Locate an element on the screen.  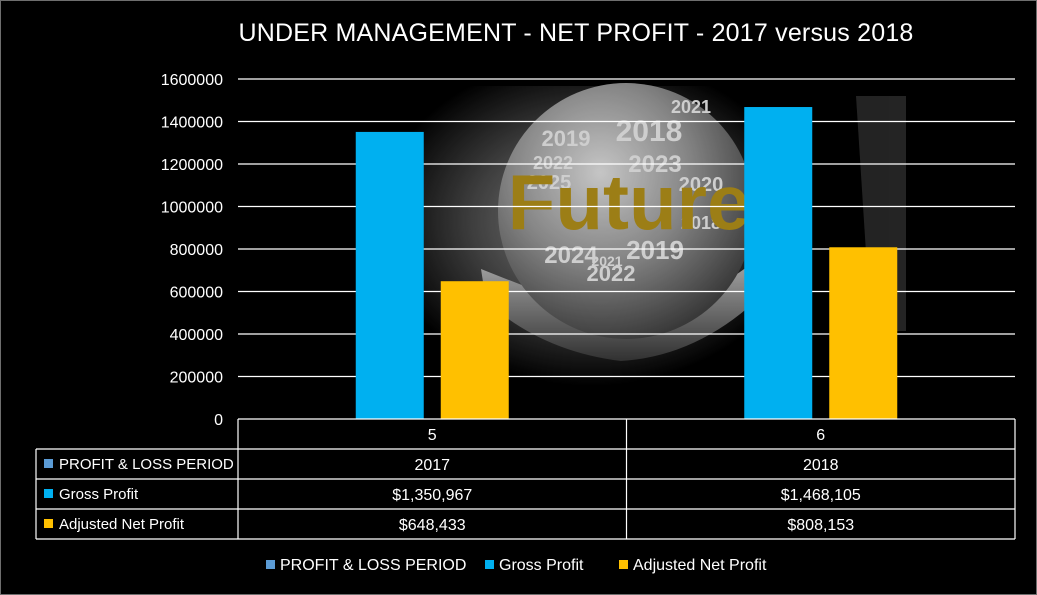
table-cell-value: 2018 is located at coordinates (821, 465).